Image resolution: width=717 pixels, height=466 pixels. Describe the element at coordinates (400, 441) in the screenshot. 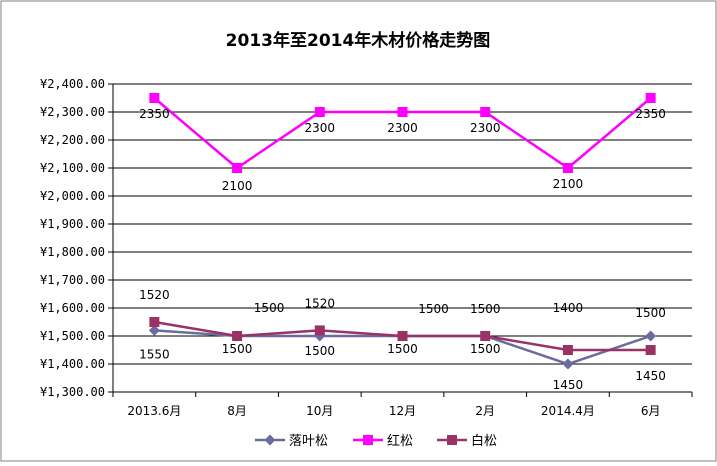

I see `legend-label: 红松` at that location.